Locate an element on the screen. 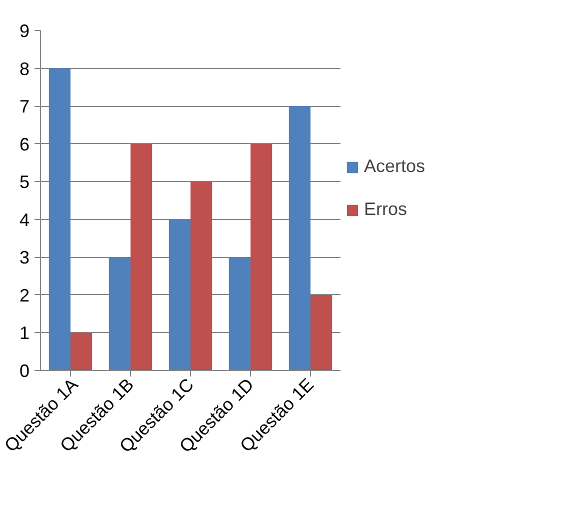 Image resolution: width=568 pixels, height=526 pixels. y-tick-label: 5 is located at coordinates (24, 182).